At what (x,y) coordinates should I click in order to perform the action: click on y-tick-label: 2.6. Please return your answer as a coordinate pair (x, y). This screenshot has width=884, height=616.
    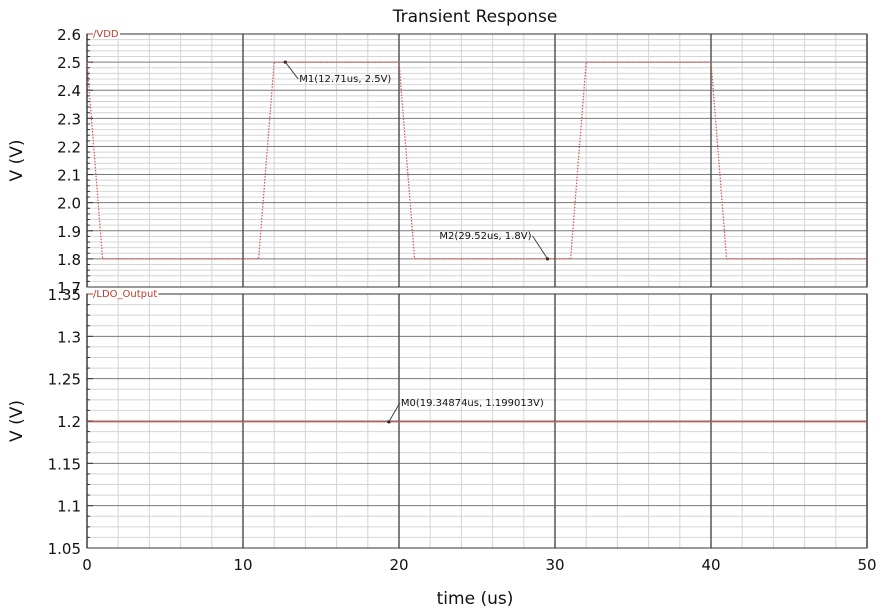
    Looking at the image, I should click on (69, 35).